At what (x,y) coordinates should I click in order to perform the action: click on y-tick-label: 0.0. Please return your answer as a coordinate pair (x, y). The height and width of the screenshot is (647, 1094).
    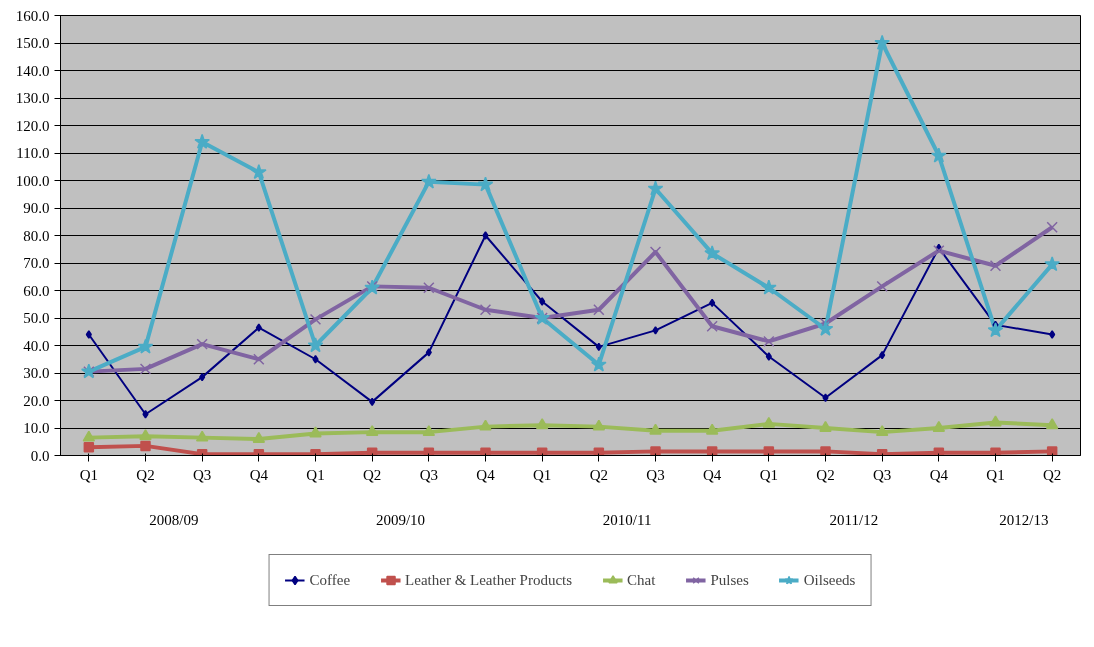
    Looking at the image, I should click on (40, 455).